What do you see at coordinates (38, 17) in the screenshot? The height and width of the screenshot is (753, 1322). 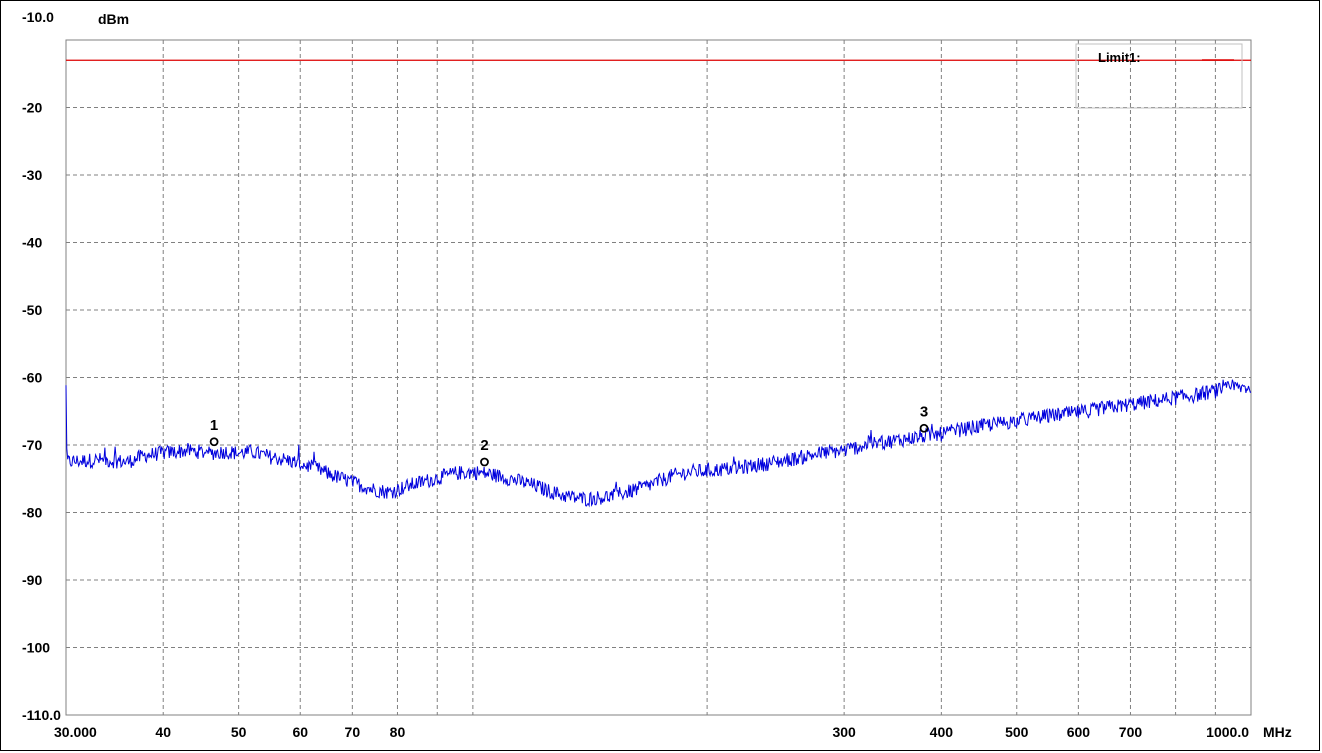 I see `y-tick-label: -10.0` at bounding box center [38, 17].